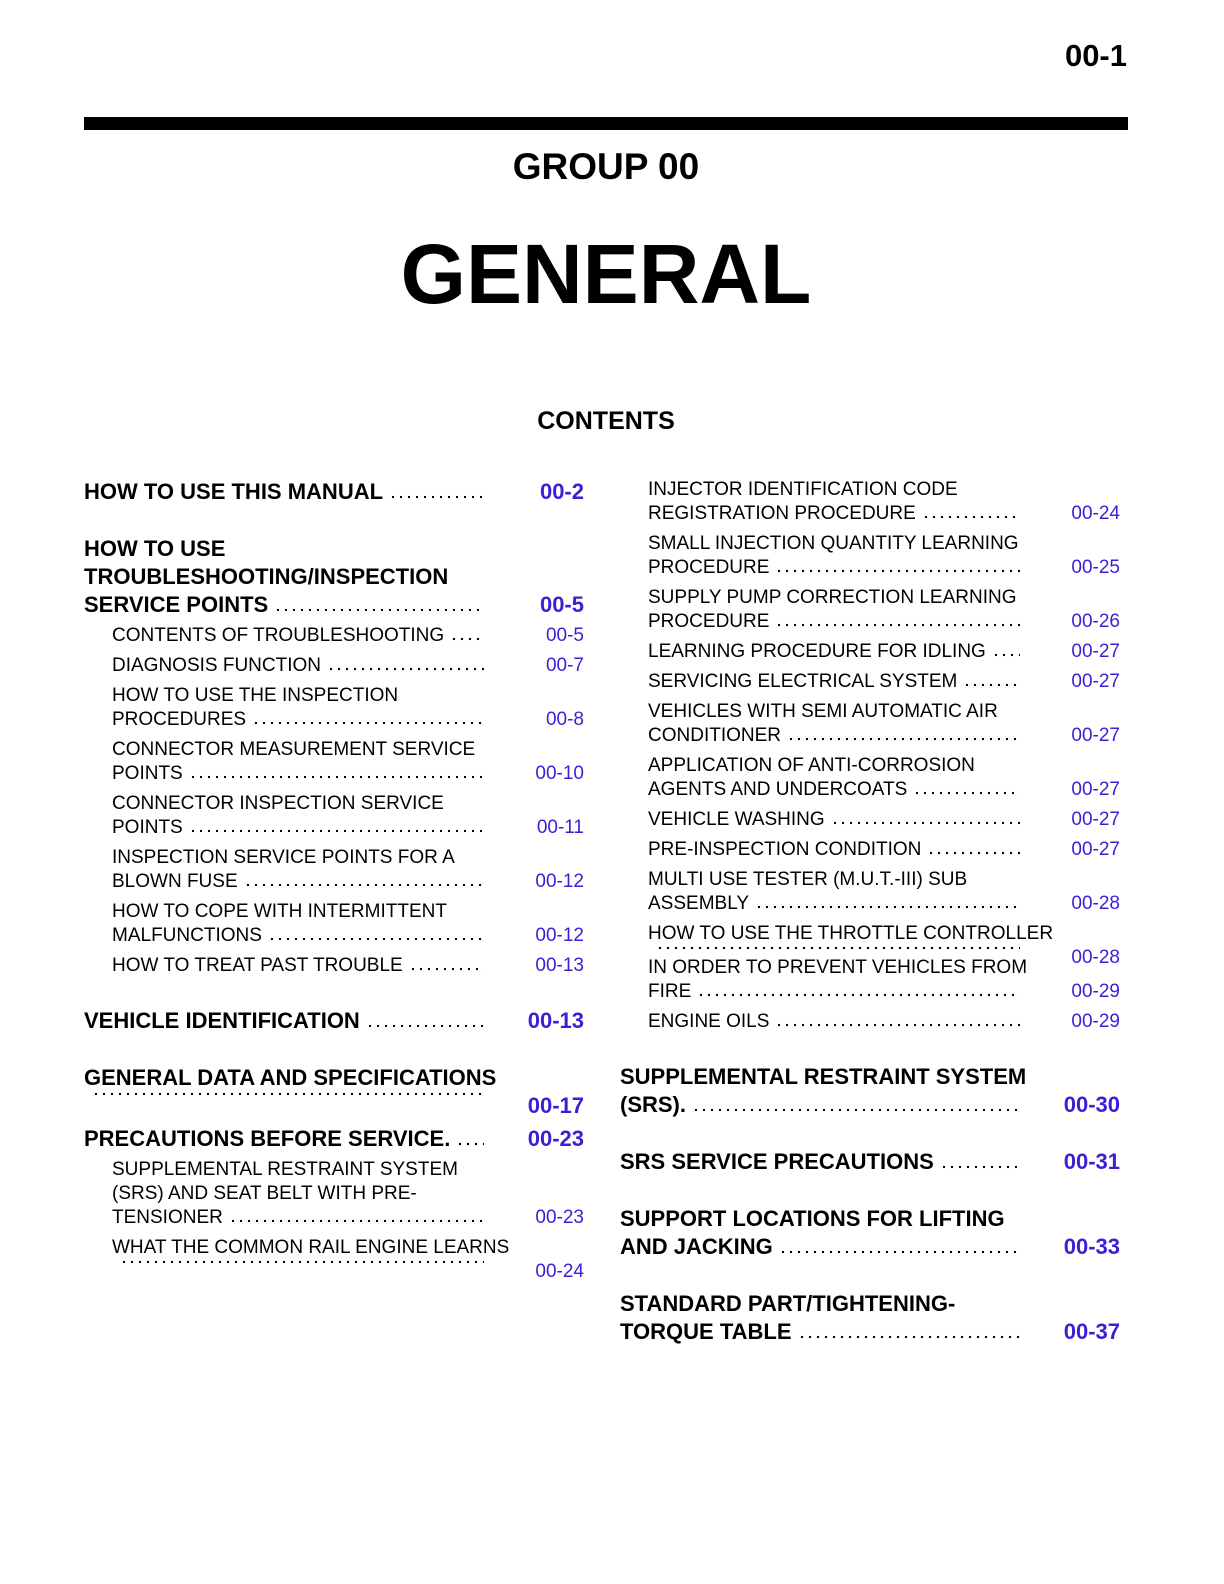  Describe the element at coordinates (555, 1105) in the screenshot. I see `page-link: 00-17` at that location.